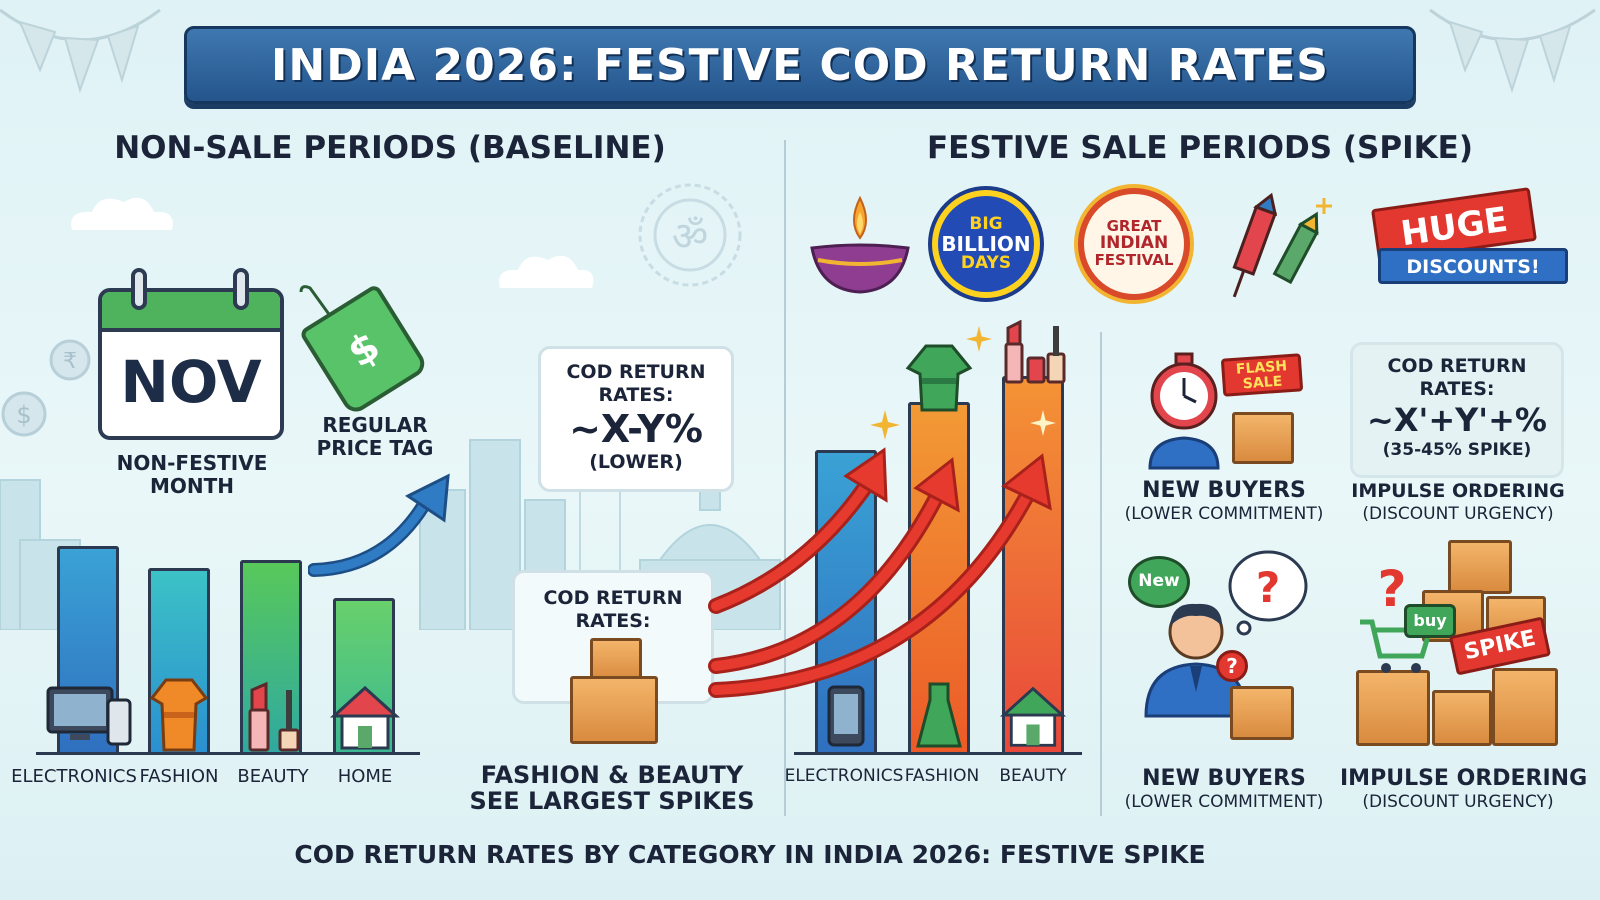 Image resolution: width=1600 pixels, height=900 pixels. I want to click on thought-bubble-question-icon: ?, so click(1268, 593).